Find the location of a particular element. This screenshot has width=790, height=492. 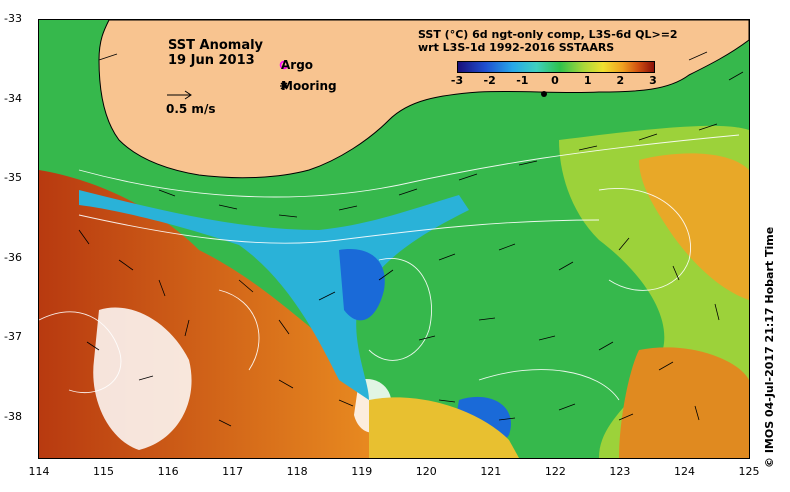

longitude-tick-label: 125 is located at coordinates (749, 471).